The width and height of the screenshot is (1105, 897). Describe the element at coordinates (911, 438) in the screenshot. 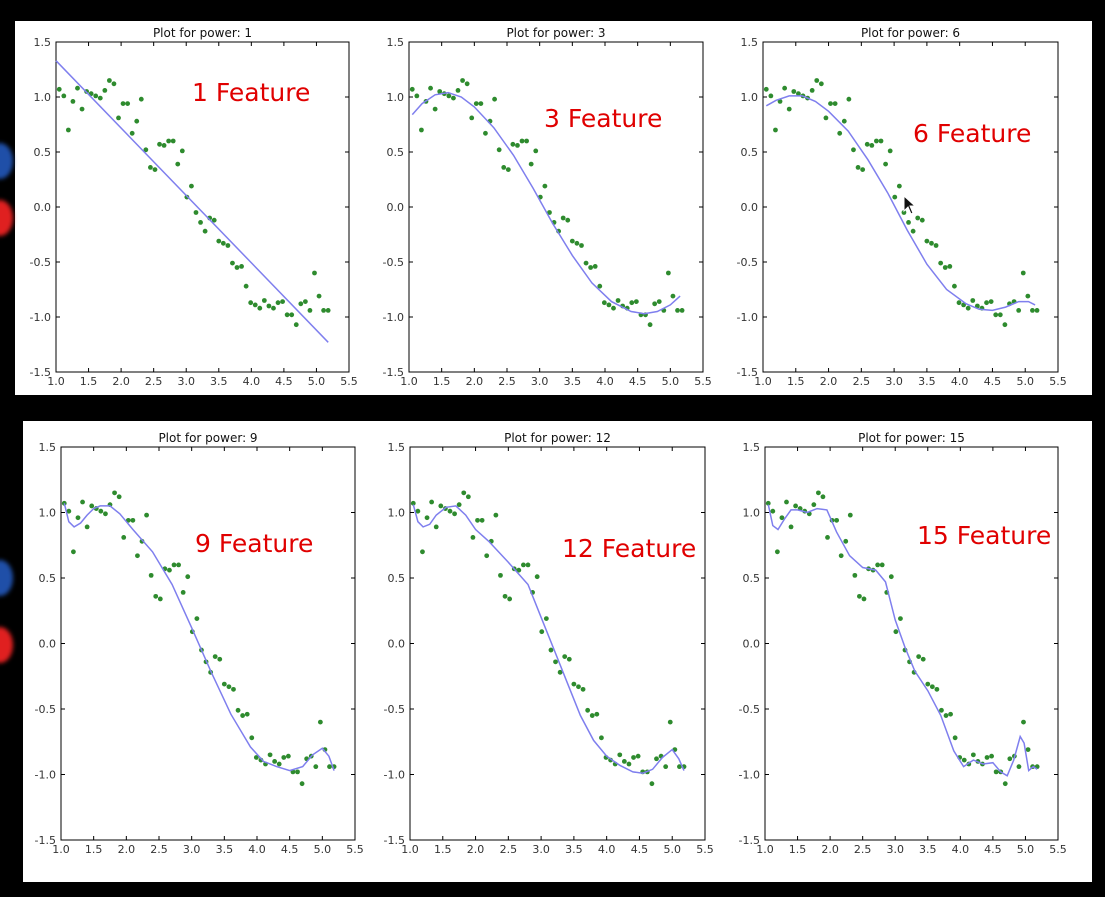

I see `chart-title: Plot for power: 15` at that location.